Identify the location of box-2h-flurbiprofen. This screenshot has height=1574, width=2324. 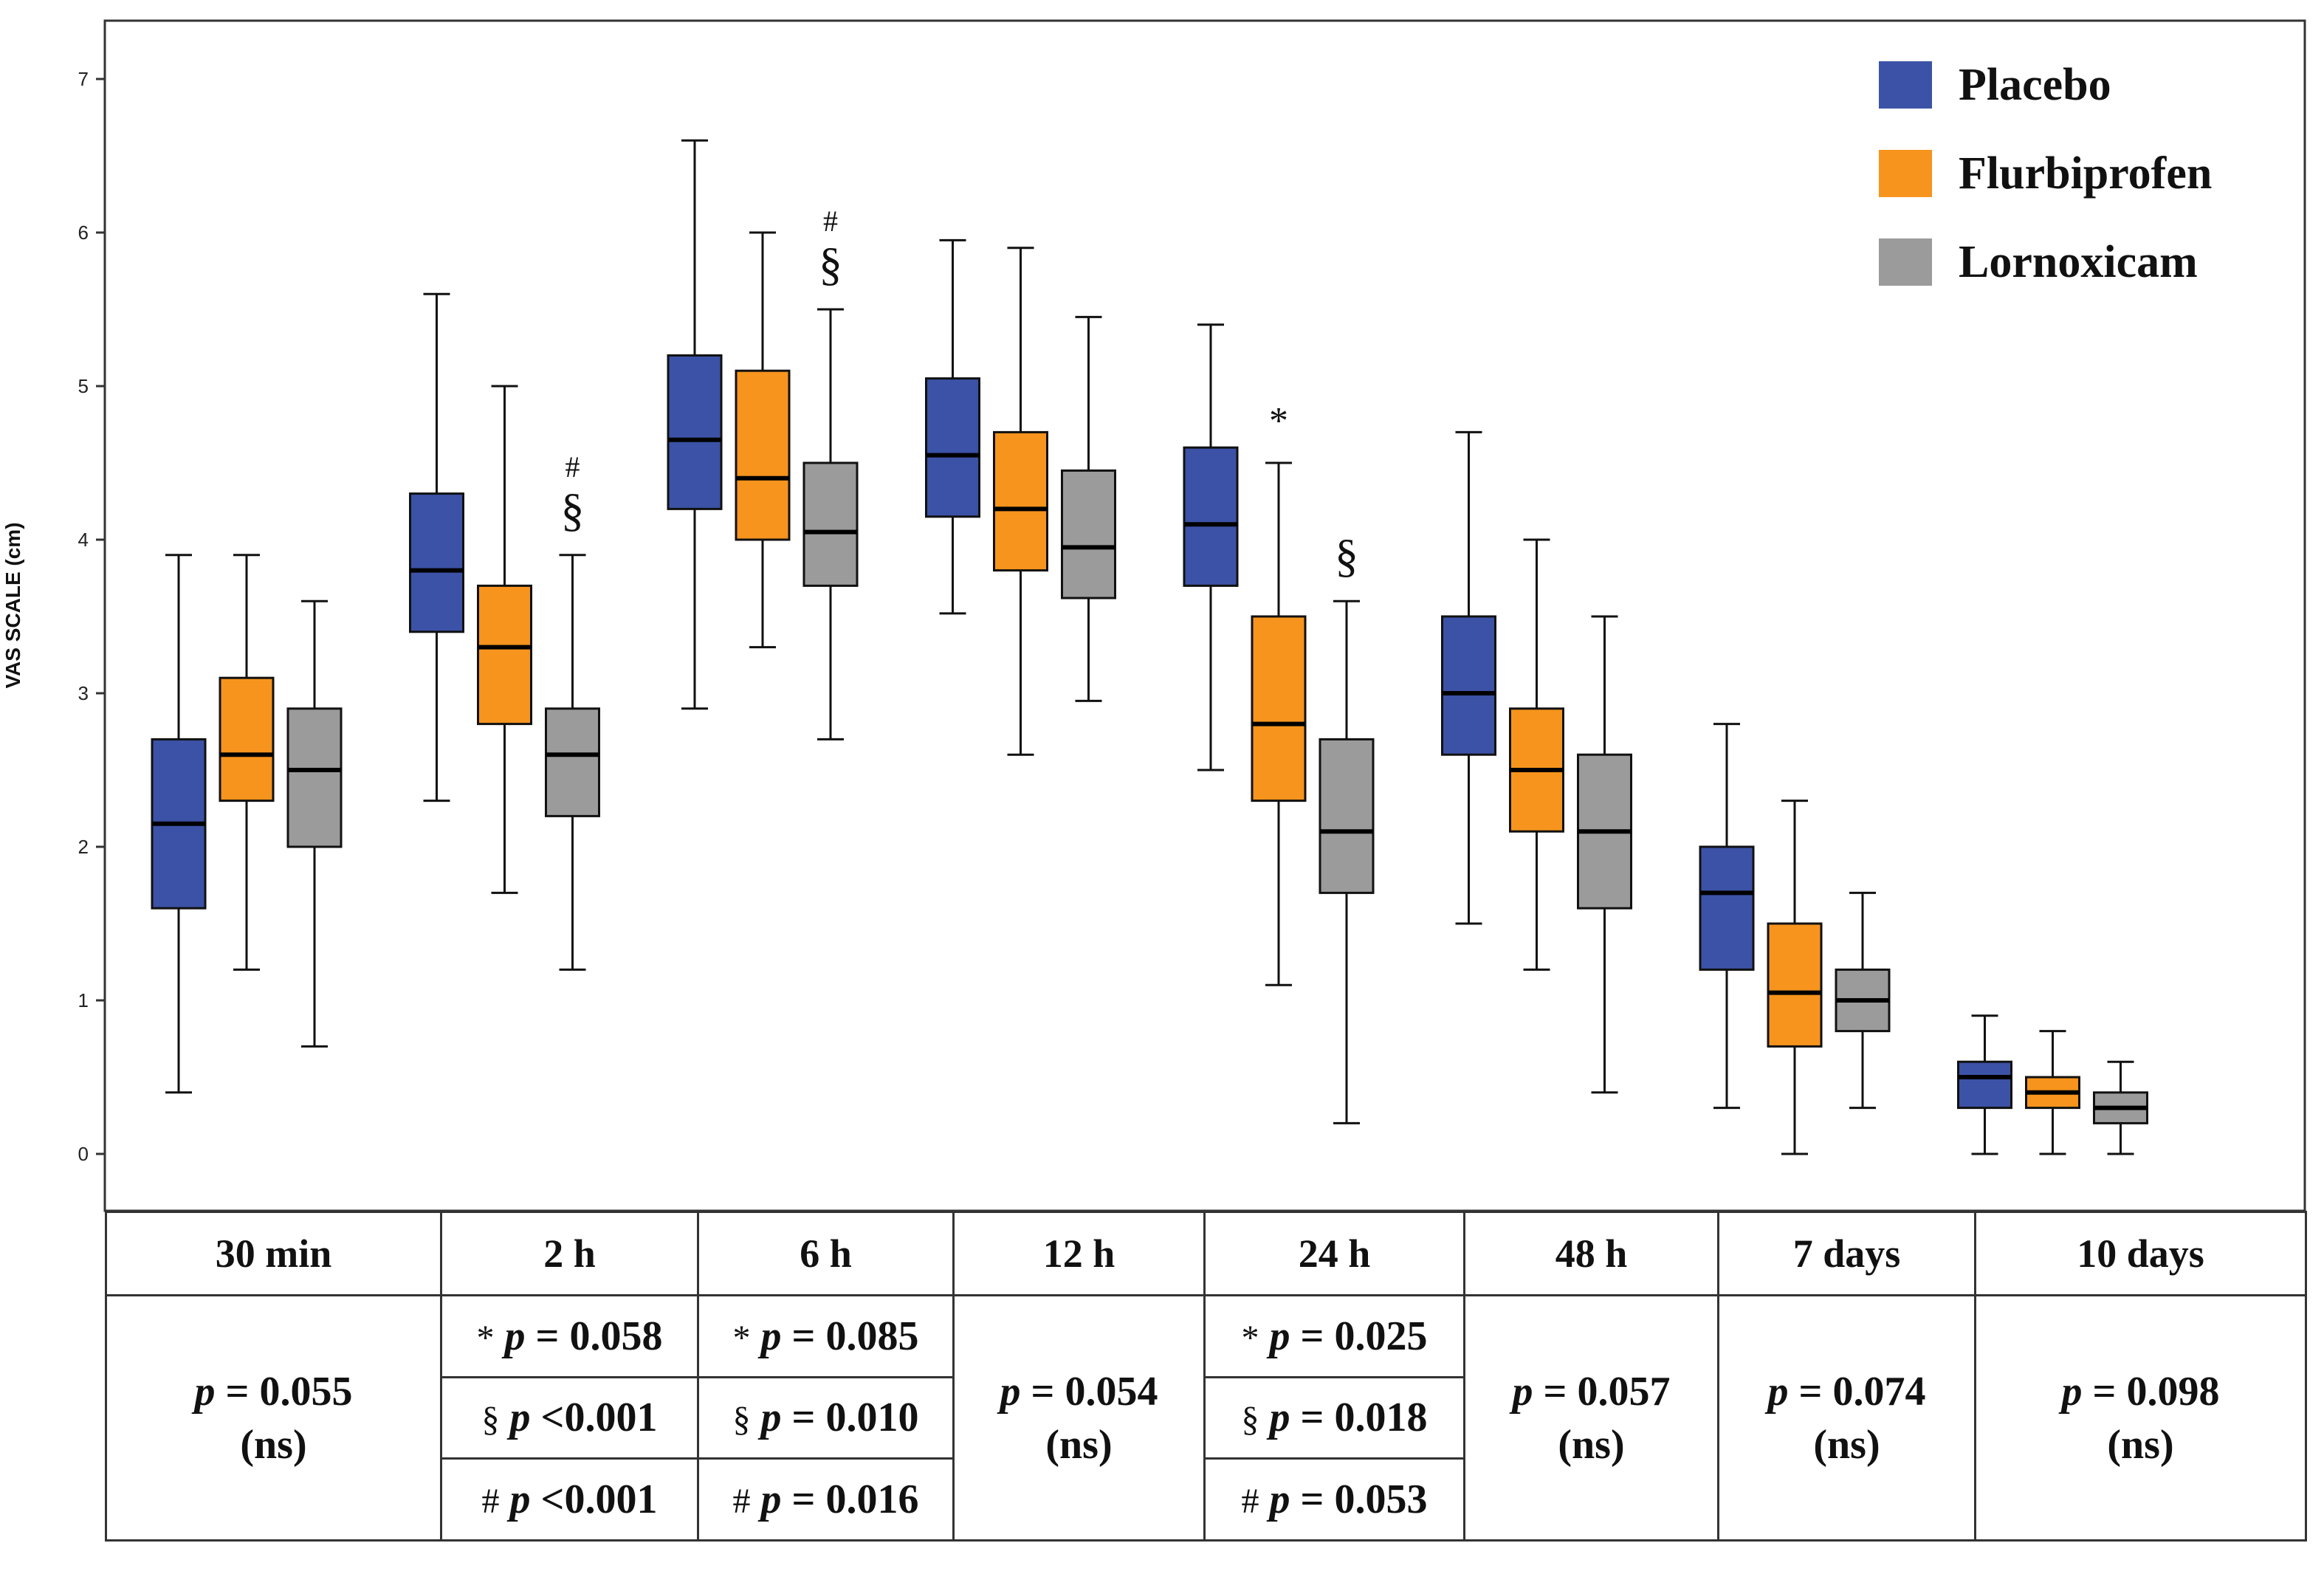
(504, 655).